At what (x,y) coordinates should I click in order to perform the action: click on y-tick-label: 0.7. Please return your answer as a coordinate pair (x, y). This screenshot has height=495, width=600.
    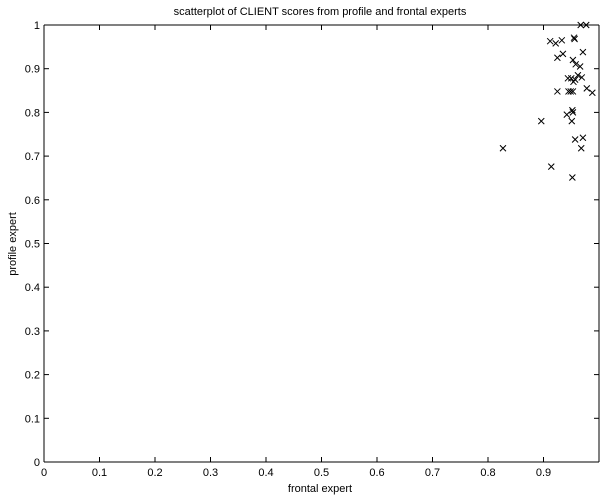
    Looking at the image, I should click on (32, 157).